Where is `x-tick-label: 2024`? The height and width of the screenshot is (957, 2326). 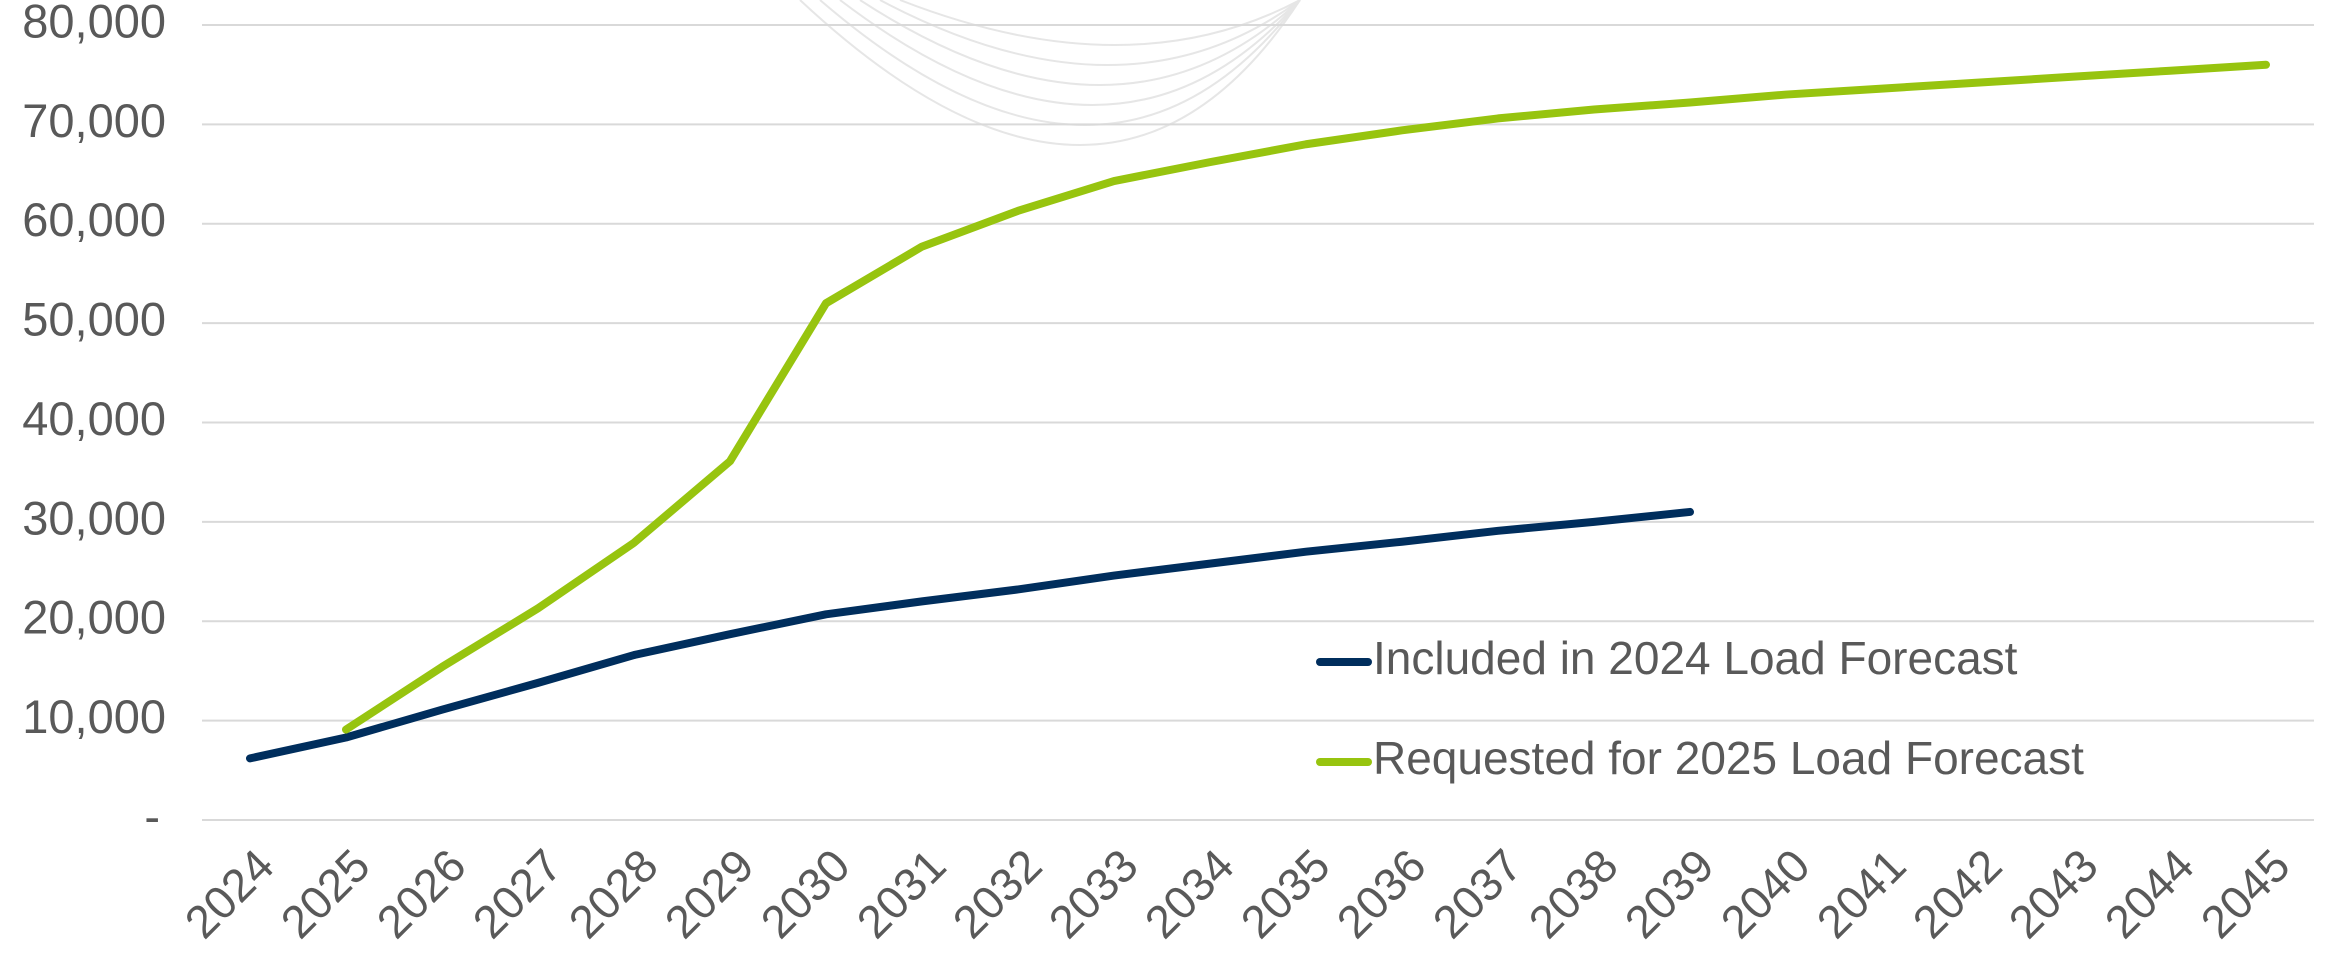 x-tick-label: 2024 is located at coordinates (229, 893).